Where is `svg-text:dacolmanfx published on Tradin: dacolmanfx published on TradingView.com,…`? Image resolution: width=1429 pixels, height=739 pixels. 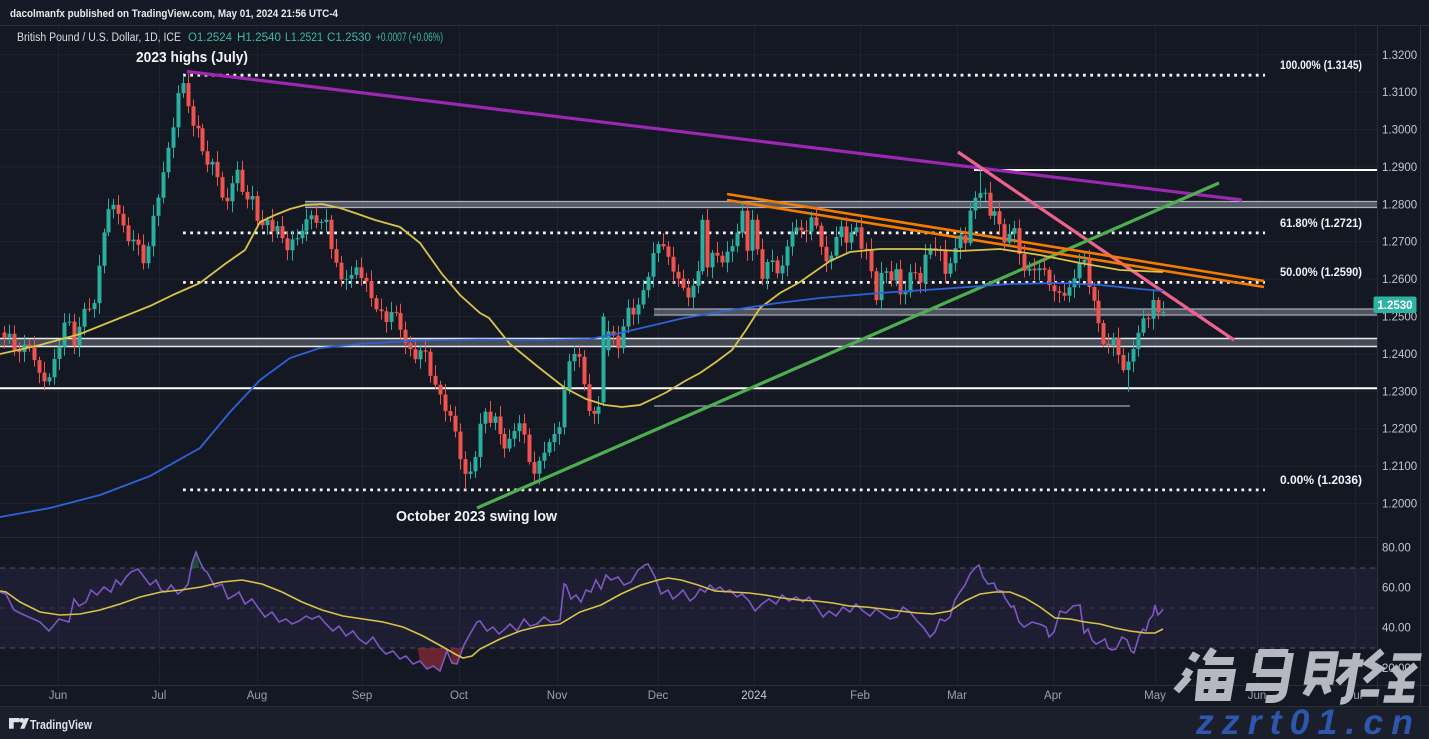
svg-text:dacolmanfx published on Tradin: dacolmanfx published on TradingView.com,… is located at coordinates (174, 14).